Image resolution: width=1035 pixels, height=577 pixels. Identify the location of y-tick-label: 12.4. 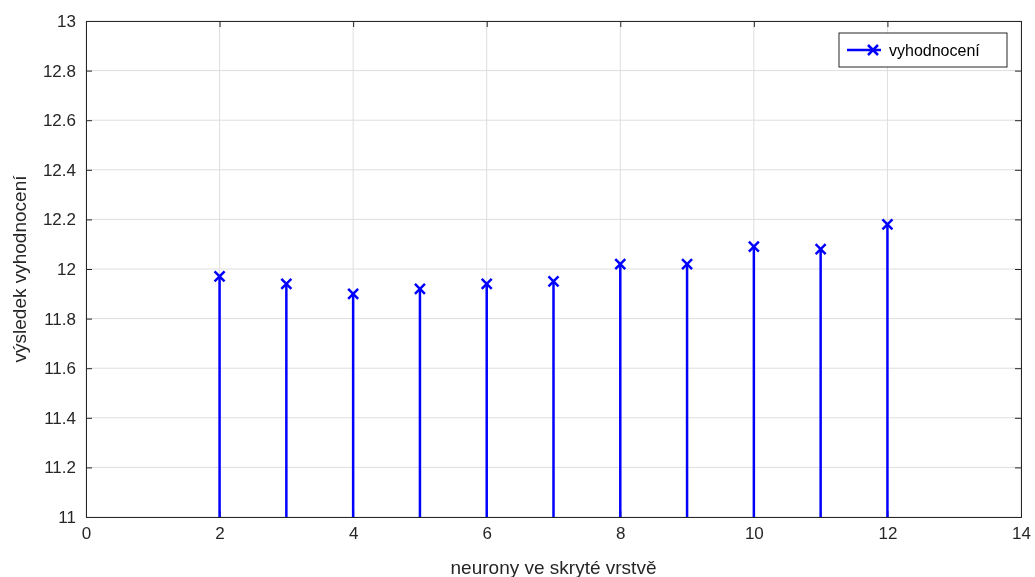
(59, 170).